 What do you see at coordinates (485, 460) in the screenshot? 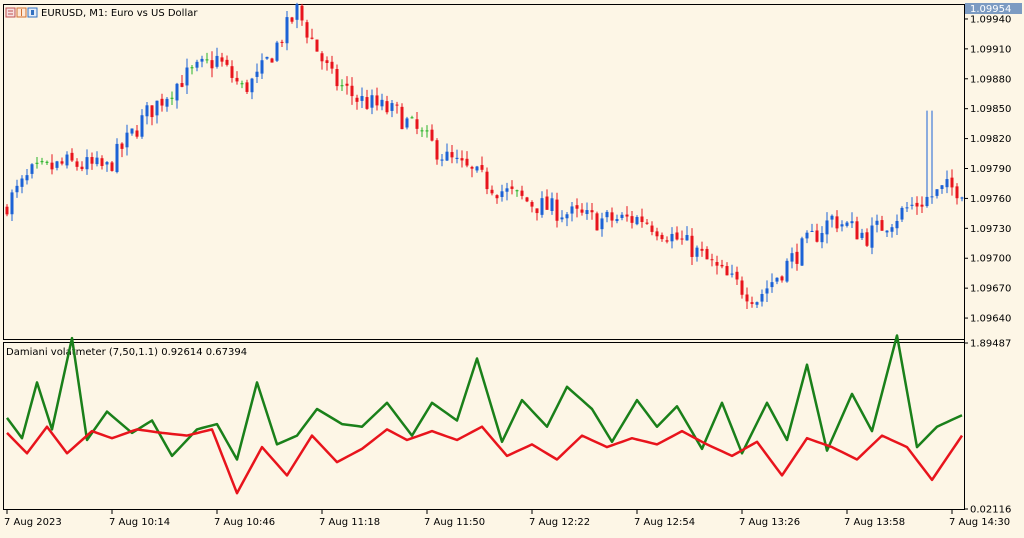
I see `signal-line` at bounding box center [485, 460].